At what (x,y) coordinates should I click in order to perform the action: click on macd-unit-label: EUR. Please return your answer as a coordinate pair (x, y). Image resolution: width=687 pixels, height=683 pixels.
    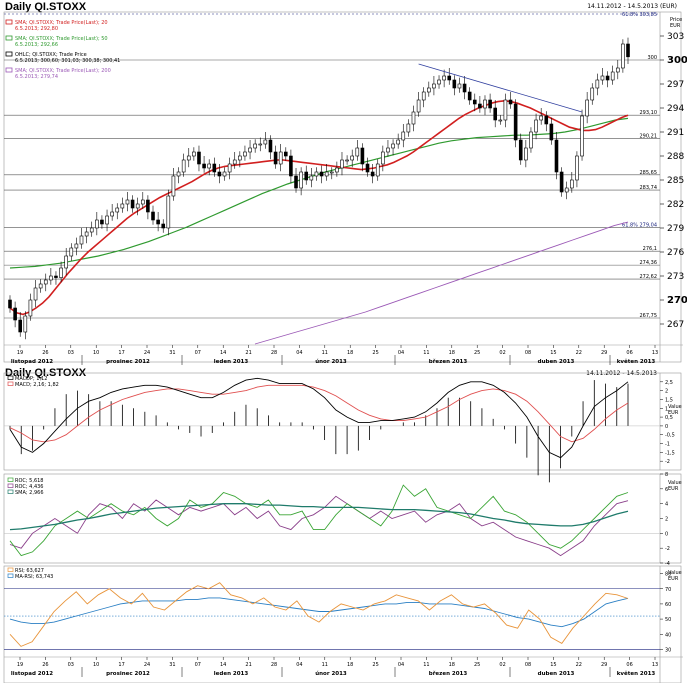
    Looking at the image, I should click on (673, 413).